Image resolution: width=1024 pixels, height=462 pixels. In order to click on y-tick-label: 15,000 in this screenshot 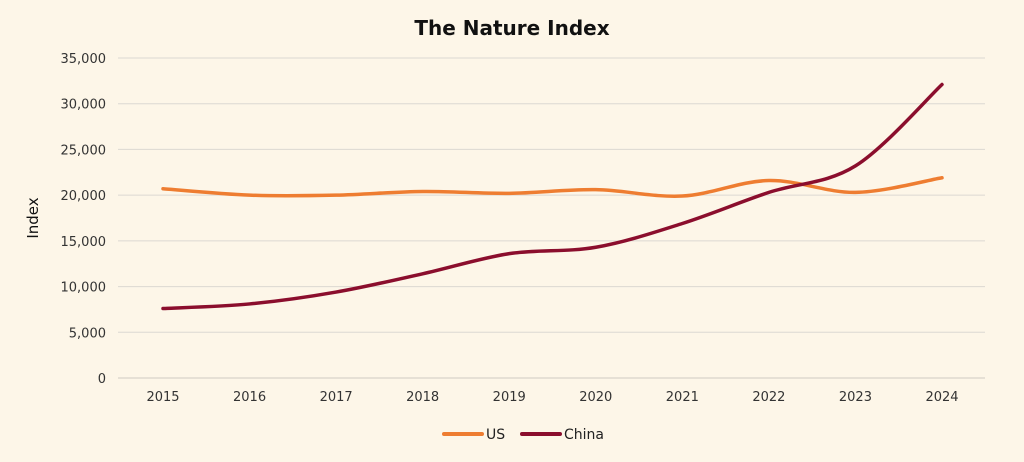, I will do `click(84, 242)`.